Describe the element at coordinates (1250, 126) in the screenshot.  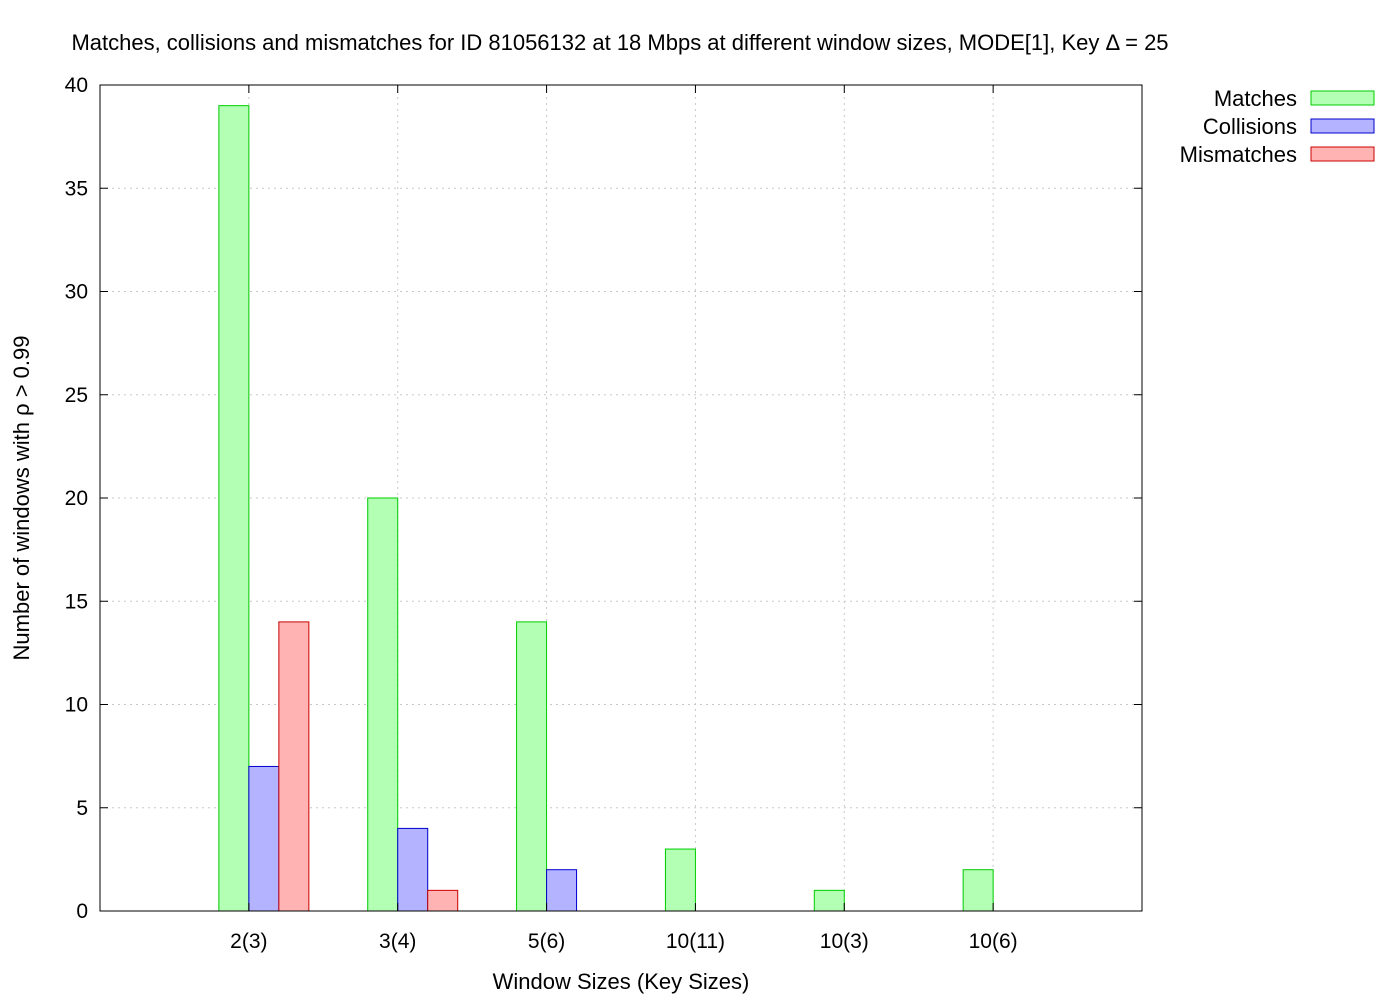
I see `legend-label-collisions: Collisions` at that location.